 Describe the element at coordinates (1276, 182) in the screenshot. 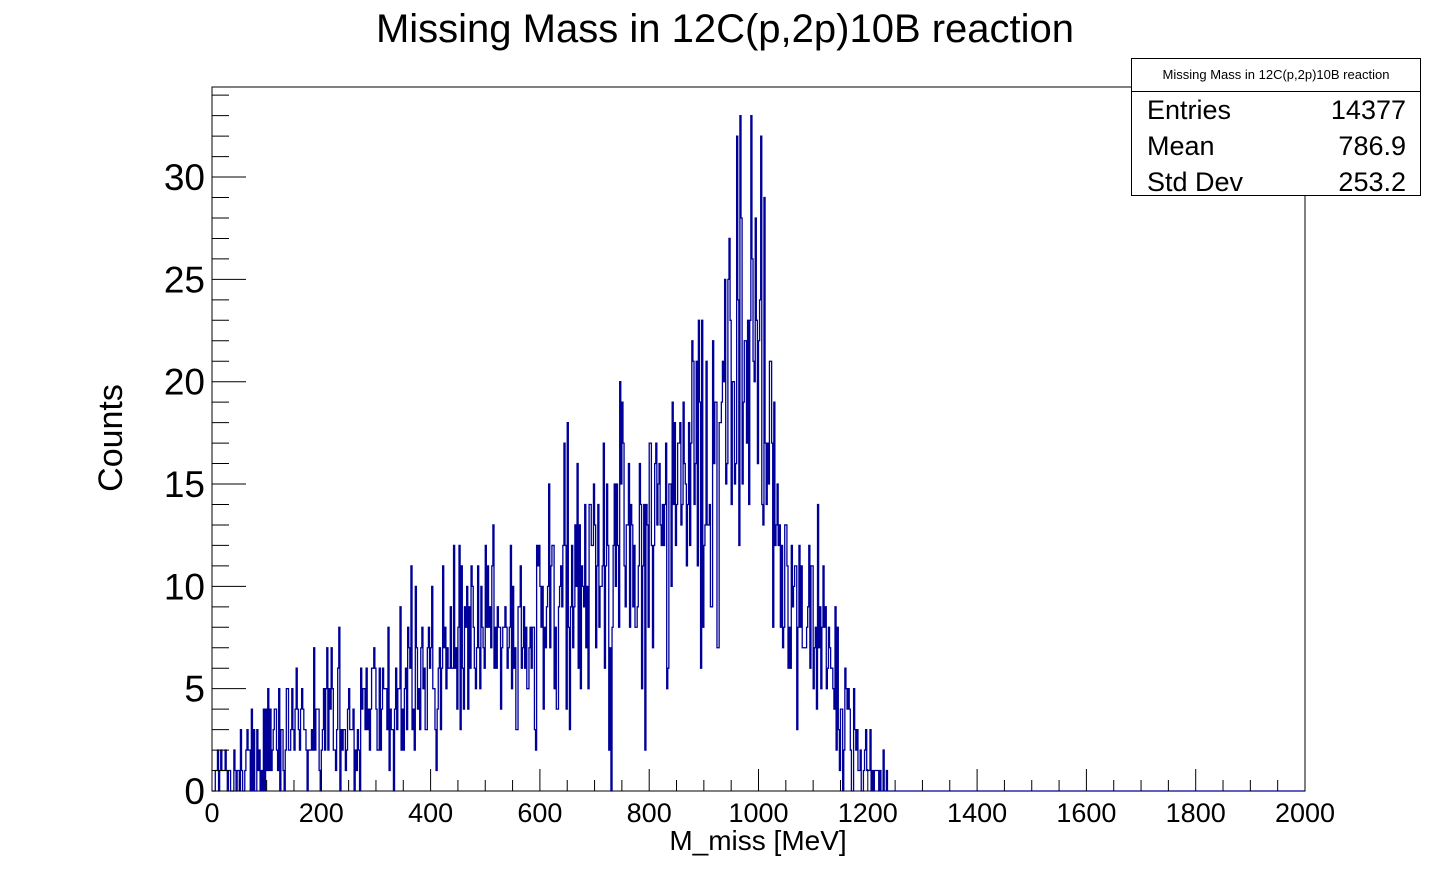

I see `stats-row-stddev: Std Dev 253.2` at that location.